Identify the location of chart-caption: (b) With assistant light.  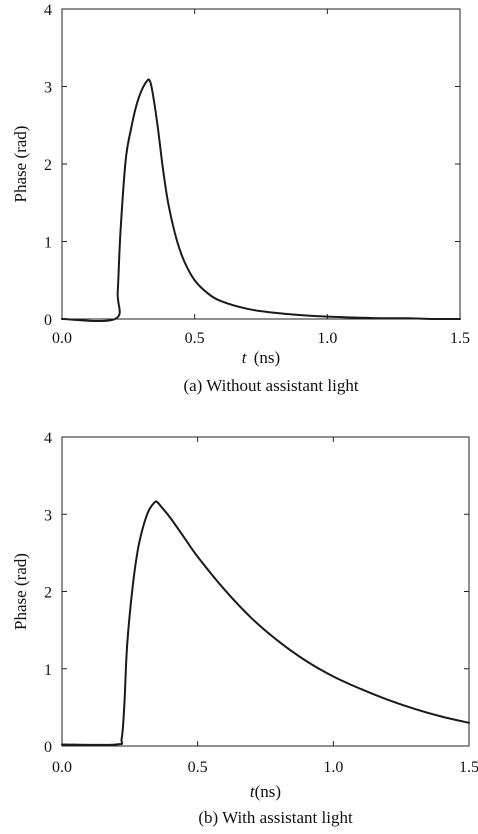
(275, 817).